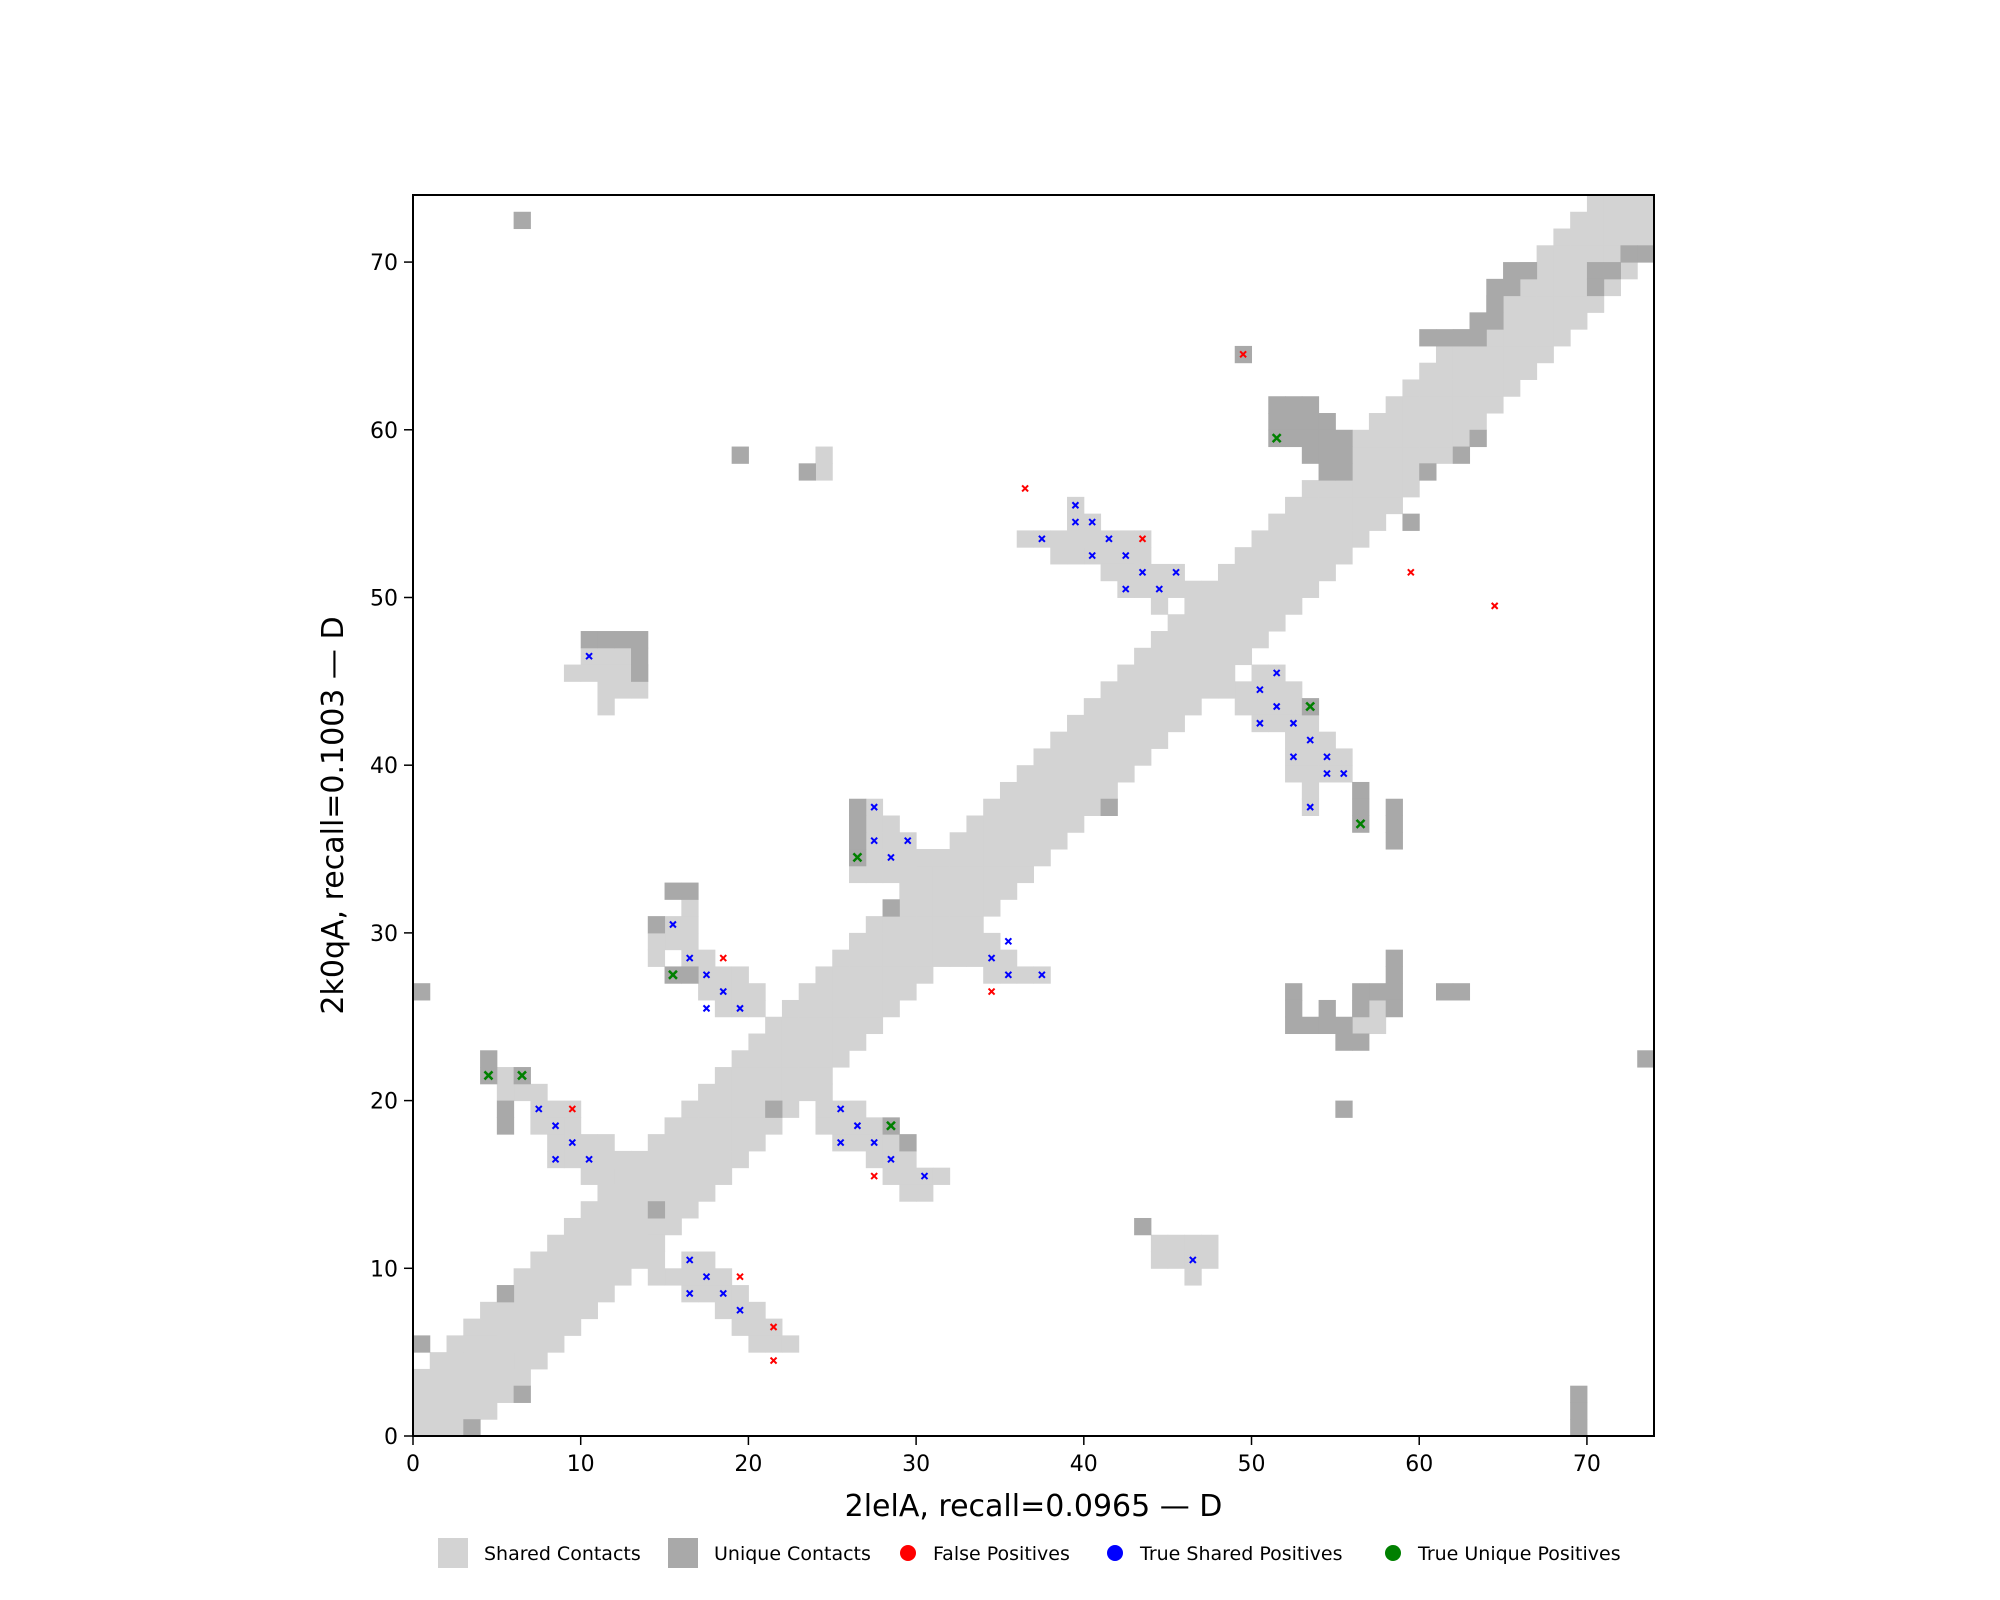 The width and height of the screenshot is (2000, 1600). Describe the element at coordinates (581, 1464) in the screenshot. I see `x-tick-label: 10` at that location.